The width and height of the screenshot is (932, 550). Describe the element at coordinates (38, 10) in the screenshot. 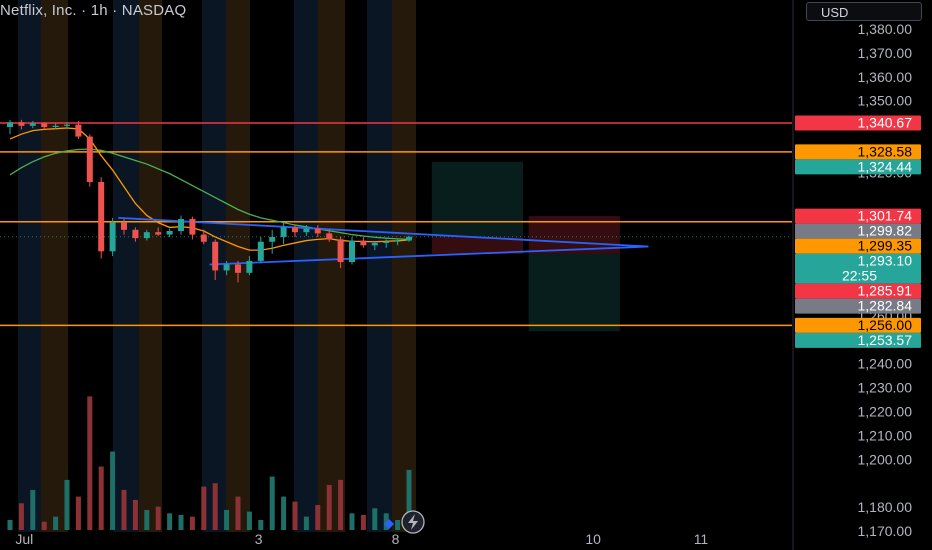

I see `symbol-title: Netflix, Inc.` at that location.